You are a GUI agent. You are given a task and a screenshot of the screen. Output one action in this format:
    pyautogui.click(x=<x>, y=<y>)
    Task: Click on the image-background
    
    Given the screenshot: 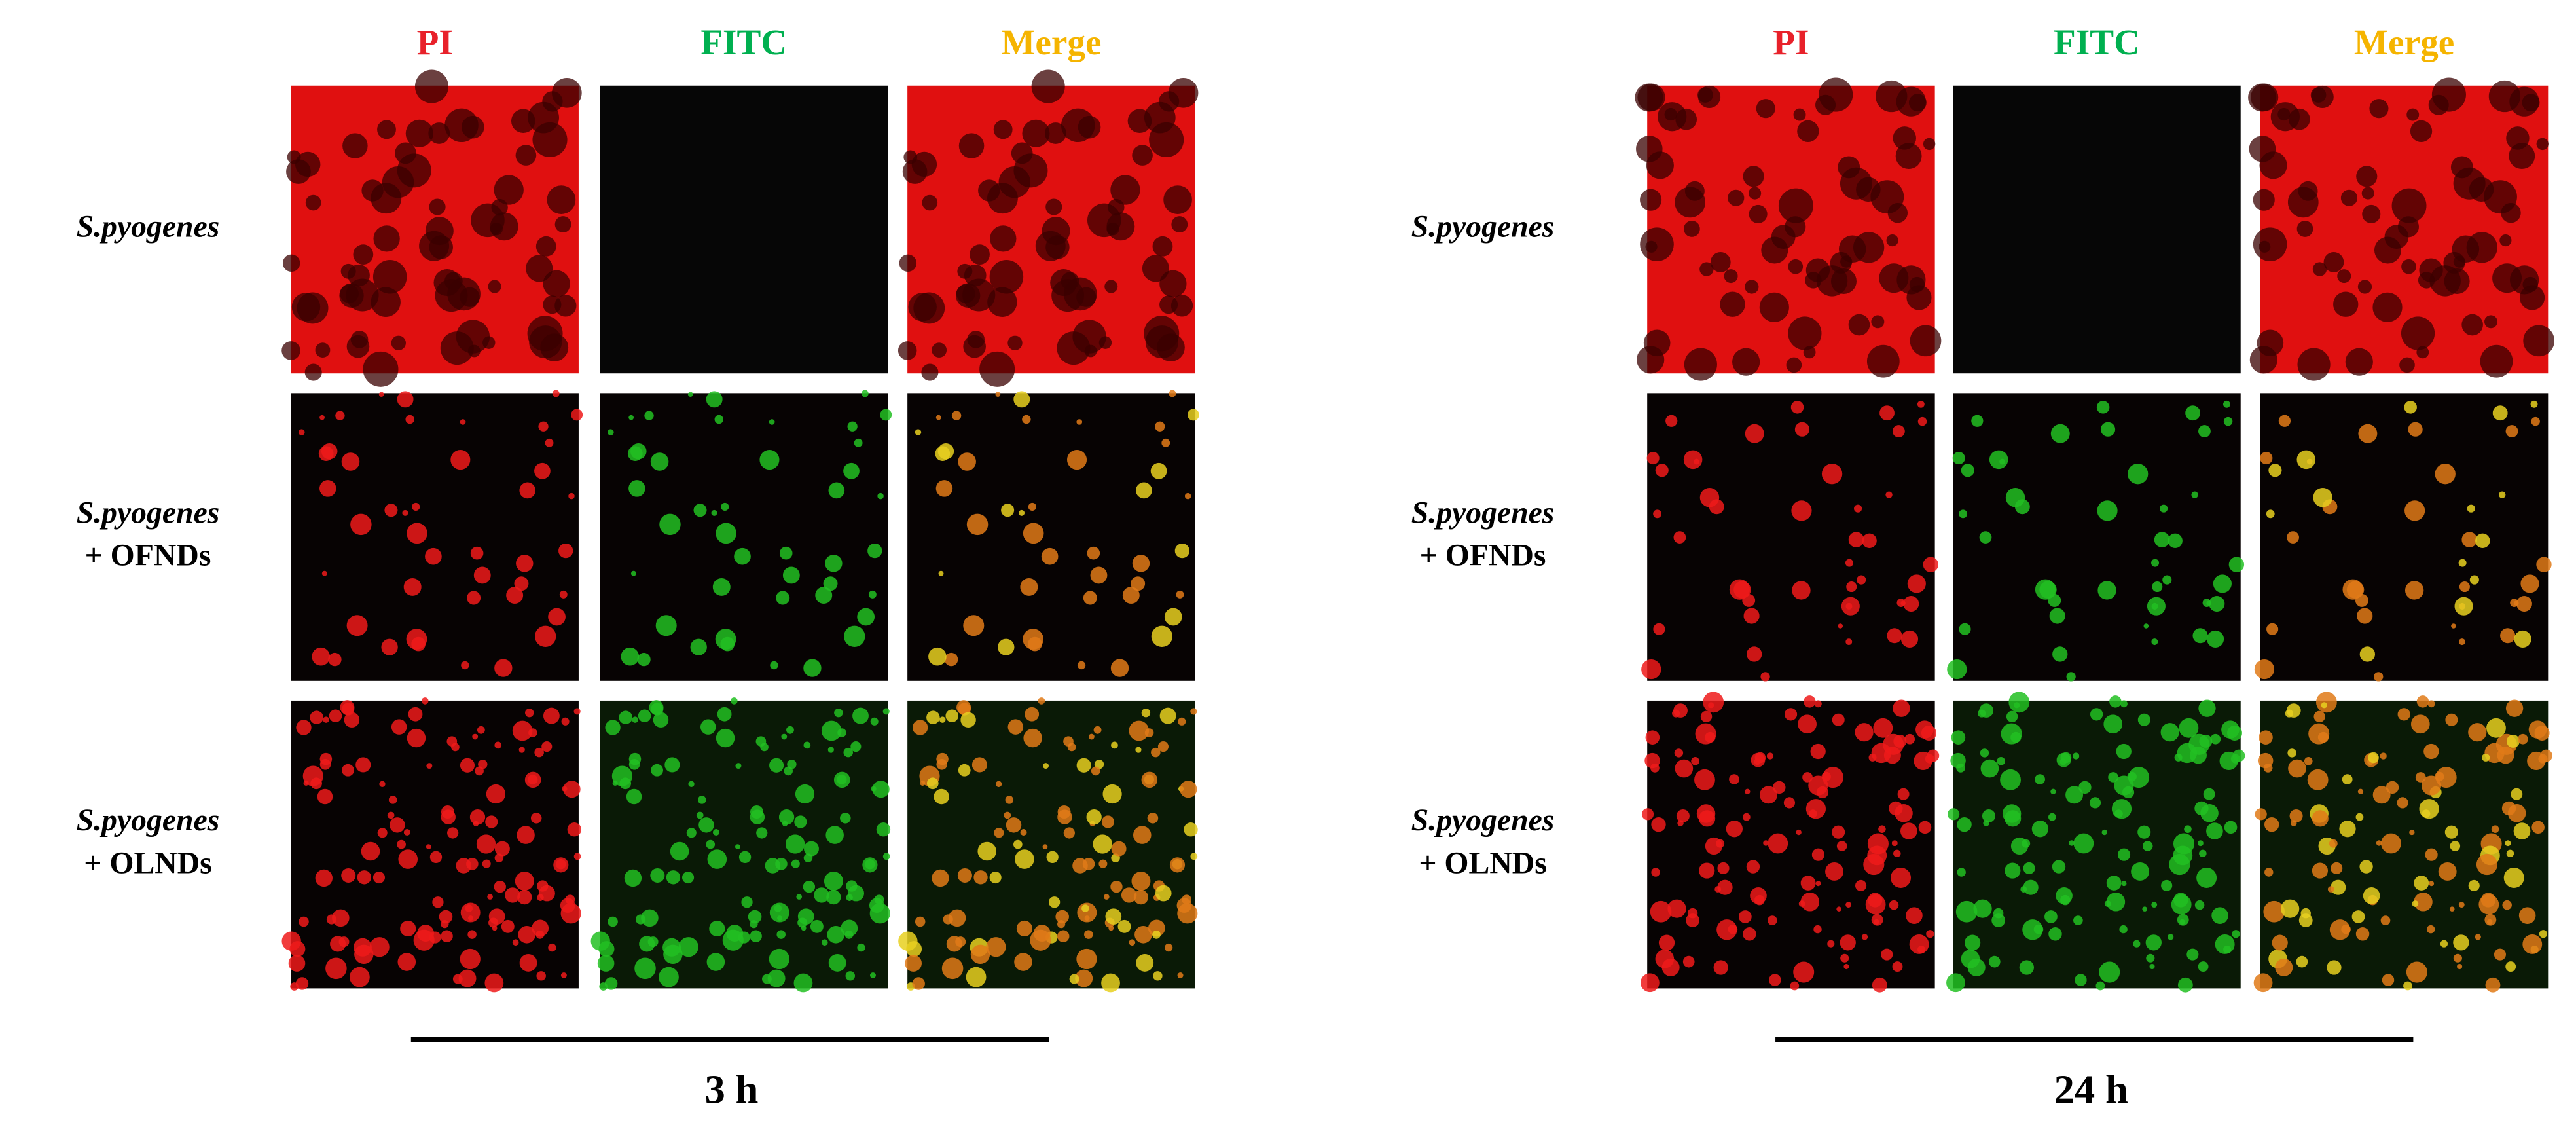 What is the action you would take?
    pyautogui.click(x=1791, y=537)
    